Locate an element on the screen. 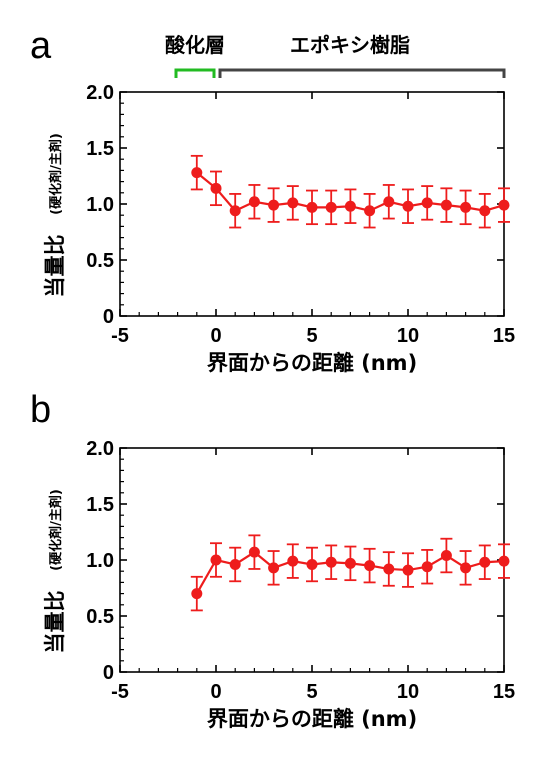 The height and width of the screenshot is (760, 535). oxide-bracket is located at coordinates (195, 73).